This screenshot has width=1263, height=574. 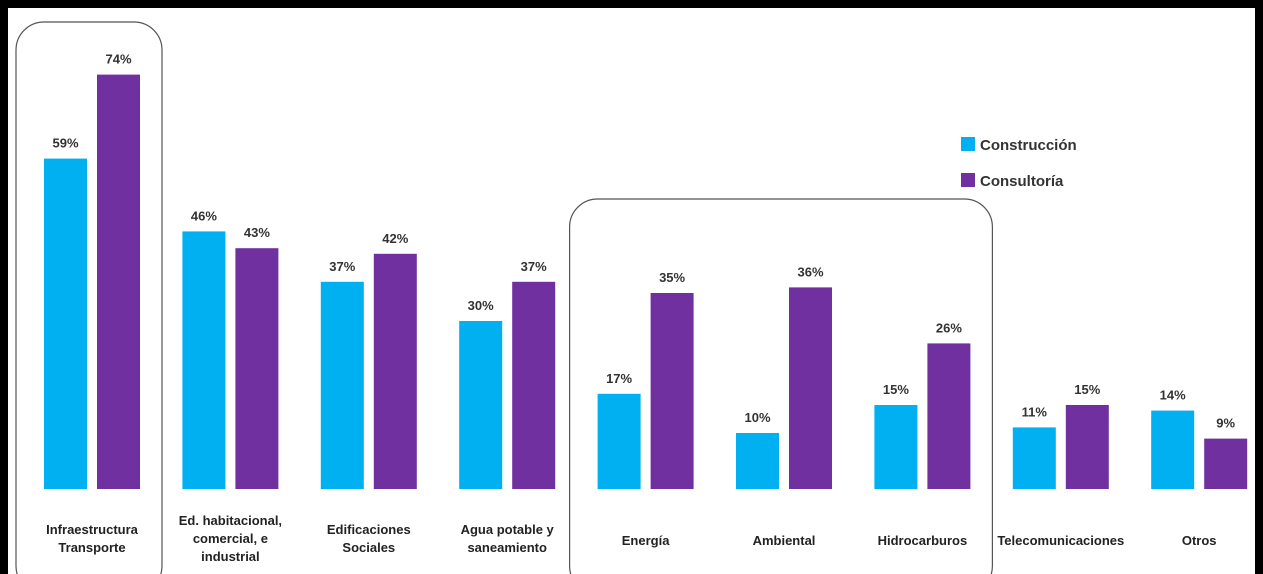 I want to click on data-label: 14%, so click(x=1173, y=395).